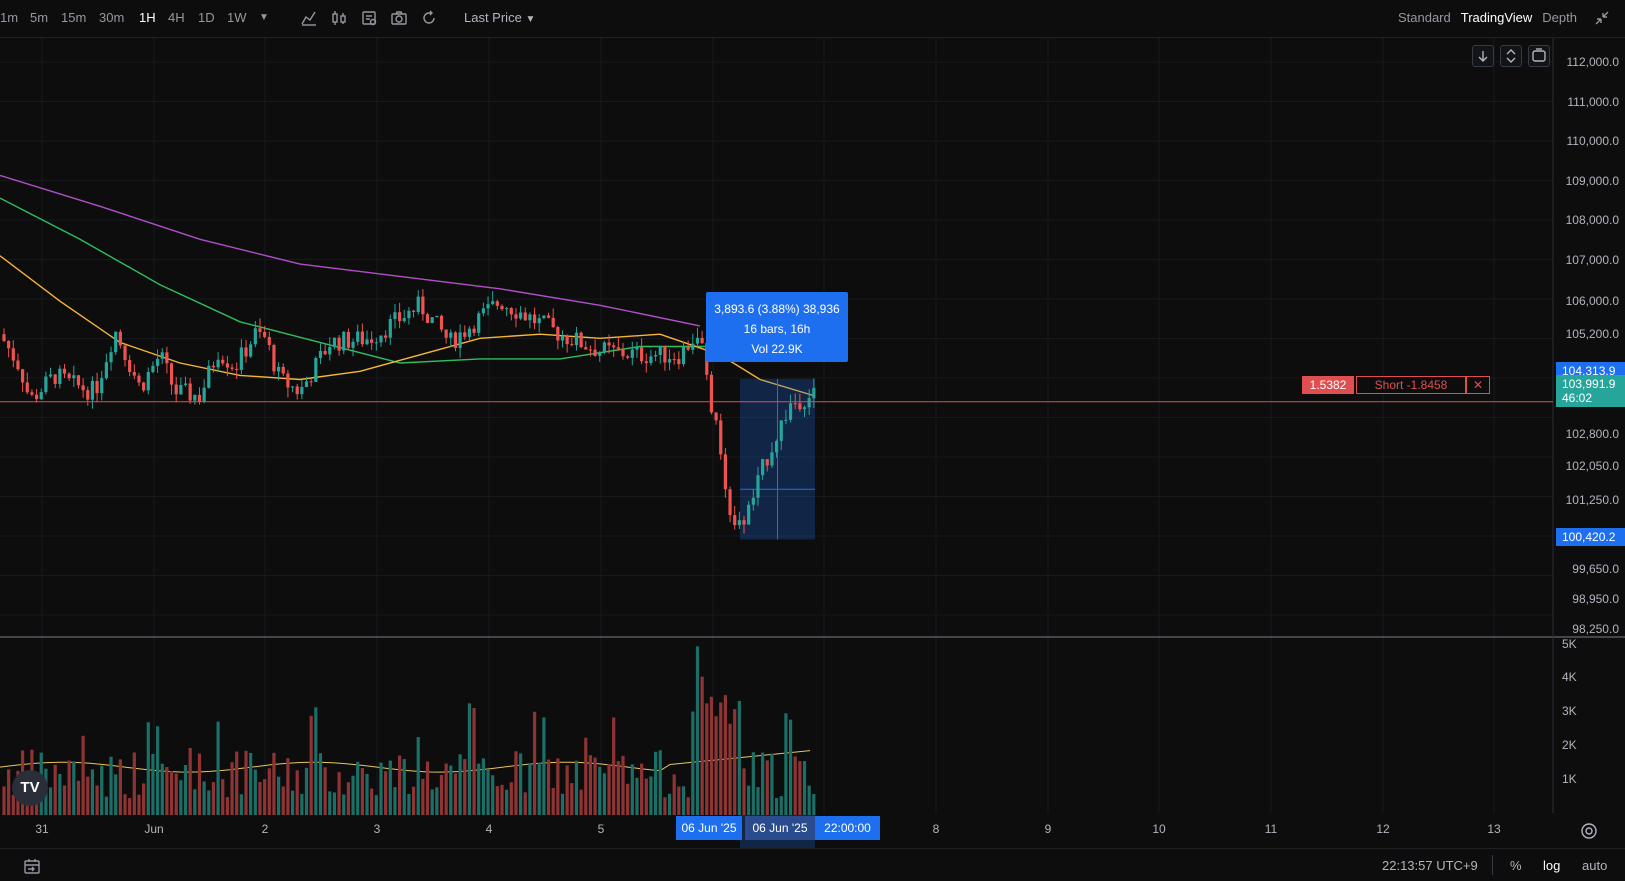  What do you see at coordinates (1602, 18) in the screenshot?
I see `collapse-icon` at bounding box center [1602, 18].